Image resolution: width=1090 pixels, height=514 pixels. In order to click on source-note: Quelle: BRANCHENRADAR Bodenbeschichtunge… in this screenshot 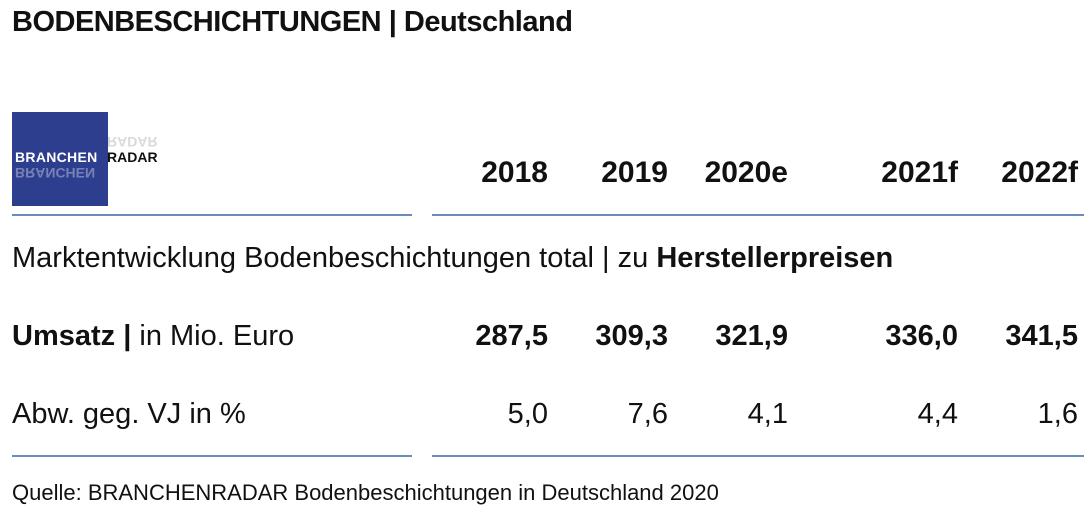, I will do `click(365, 492)`.